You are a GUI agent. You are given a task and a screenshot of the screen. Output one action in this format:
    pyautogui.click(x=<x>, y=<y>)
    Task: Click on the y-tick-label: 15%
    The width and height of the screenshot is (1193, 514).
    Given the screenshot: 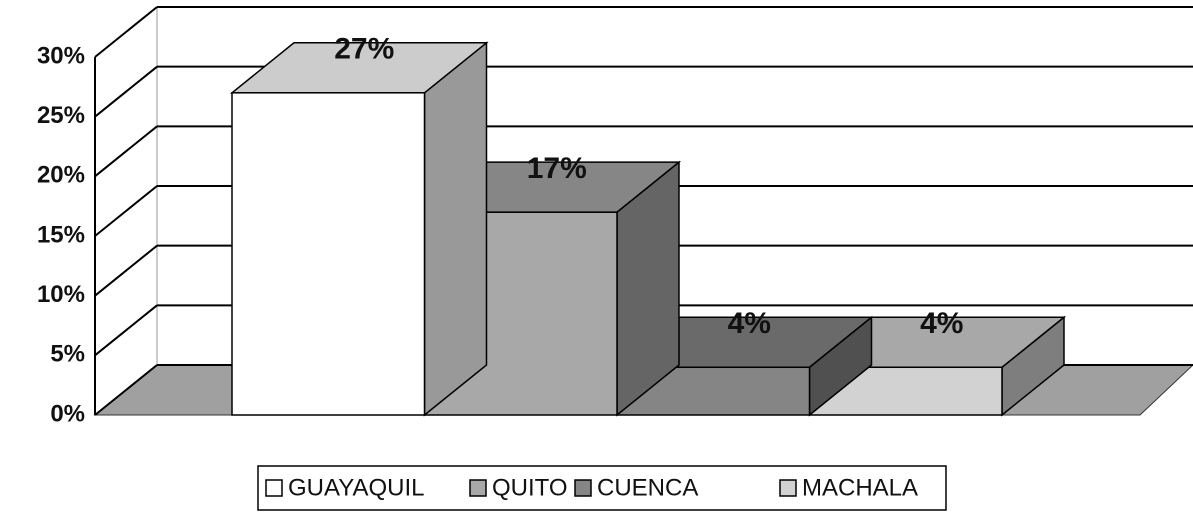 What is the action you would take?
    pyautogui.click(x=61, y=234)
    